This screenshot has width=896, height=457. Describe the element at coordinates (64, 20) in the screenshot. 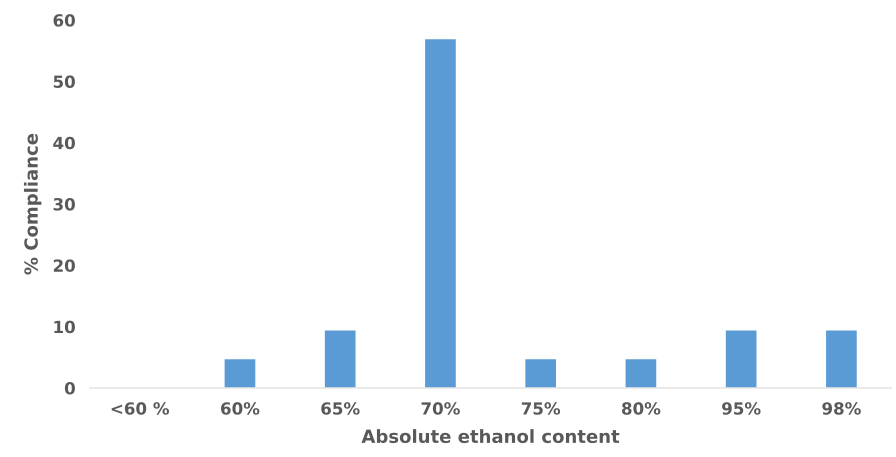

I see `y-tick-label: 60` at that location.